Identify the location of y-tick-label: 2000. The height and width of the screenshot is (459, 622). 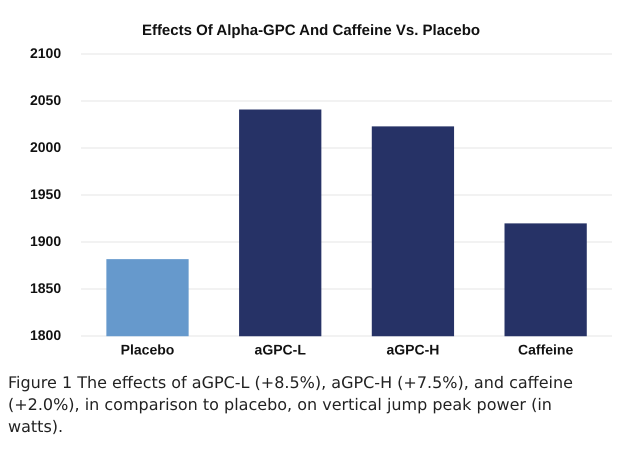
(46, 146).